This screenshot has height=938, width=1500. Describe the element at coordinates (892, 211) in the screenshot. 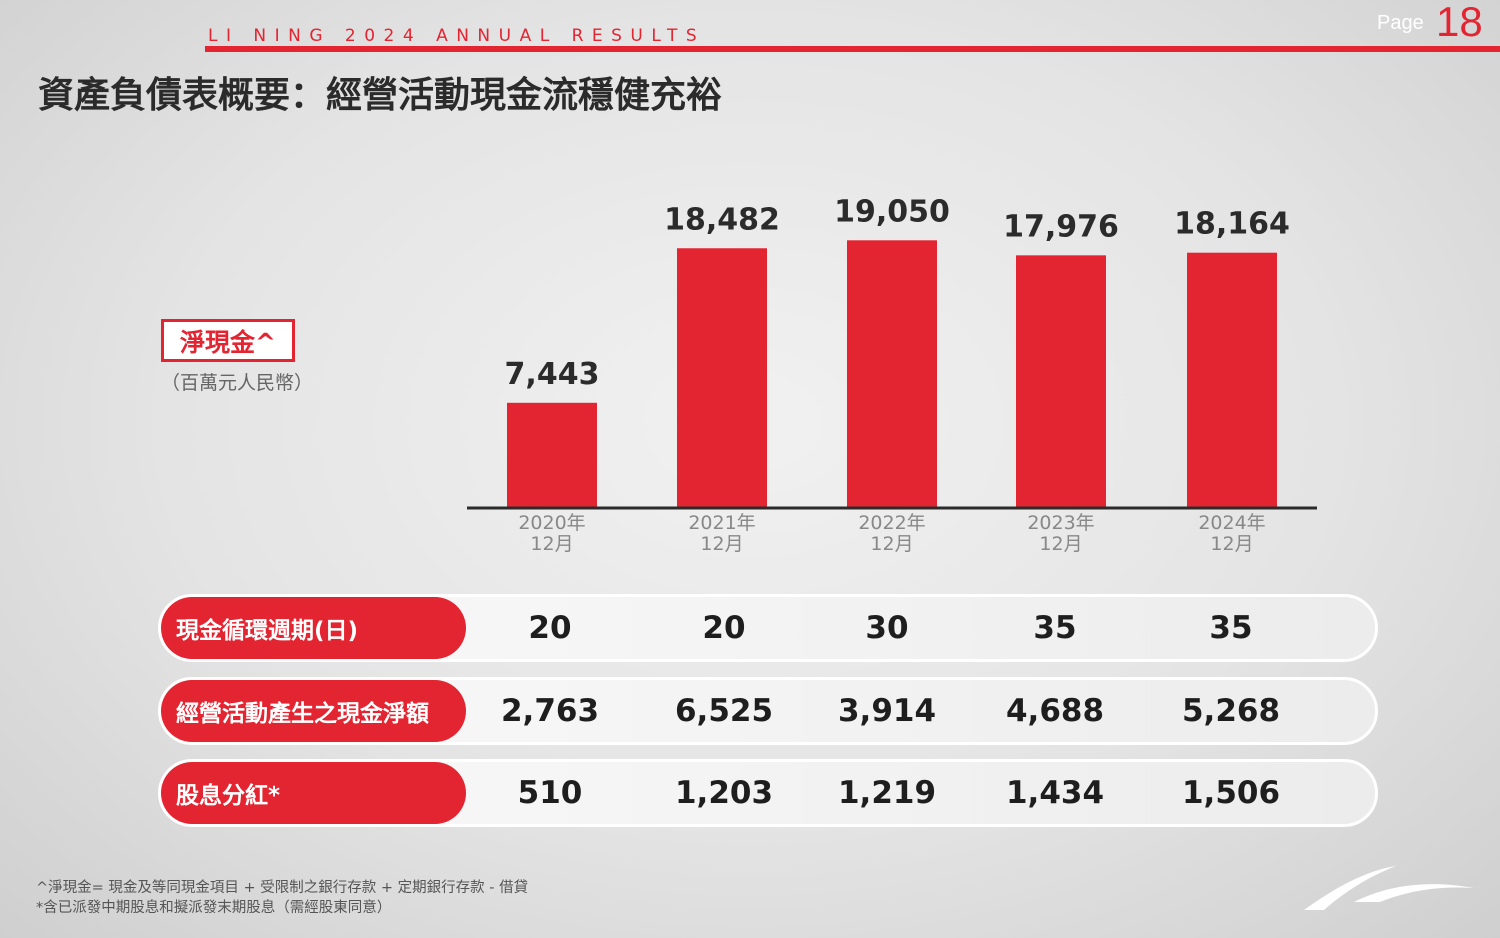

I see `bar-value-label: 19,050` at that location.